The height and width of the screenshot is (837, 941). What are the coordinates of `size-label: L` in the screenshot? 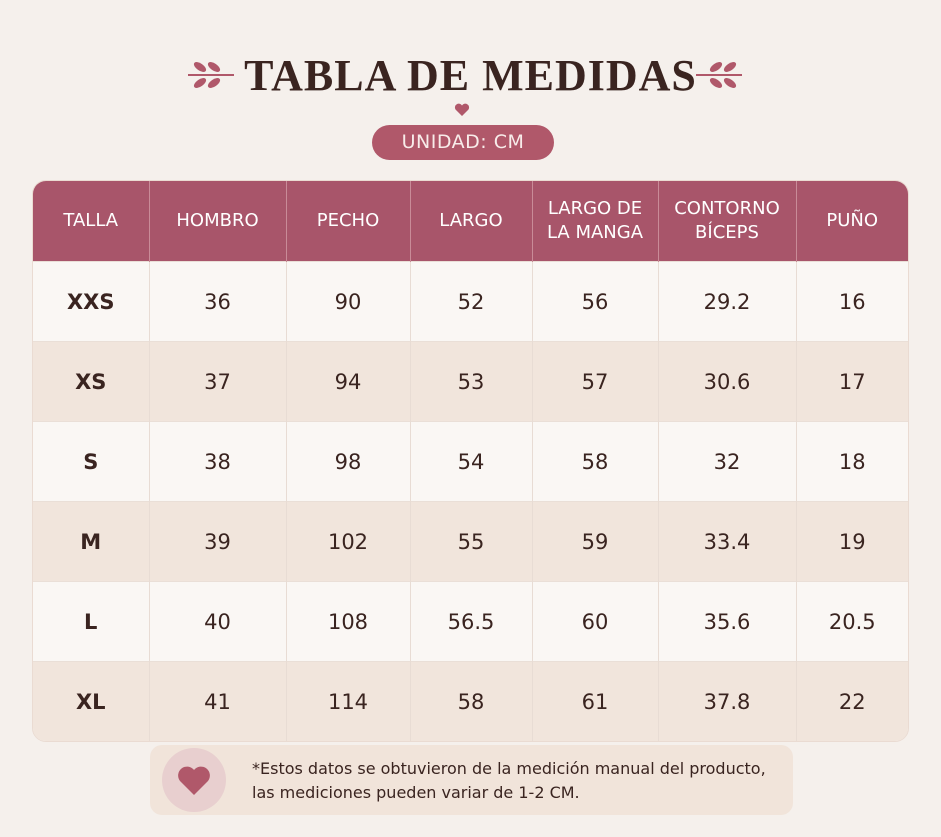 It's located at (91, 621).